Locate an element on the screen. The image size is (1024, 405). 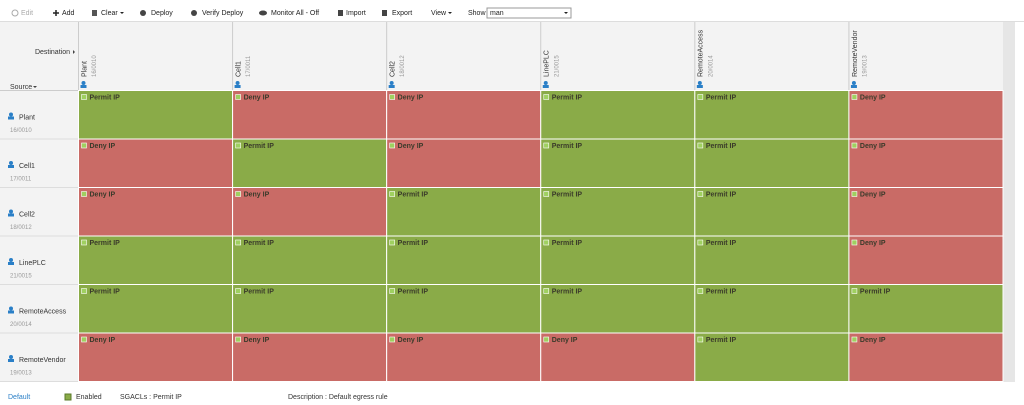
column-name: RemoteVendor is located at coordinates (855, 53).